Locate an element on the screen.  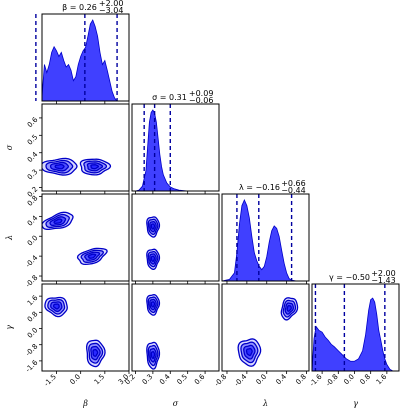
xtick-label-lambda-4: 0.8 is located at coordinates (301, 380).